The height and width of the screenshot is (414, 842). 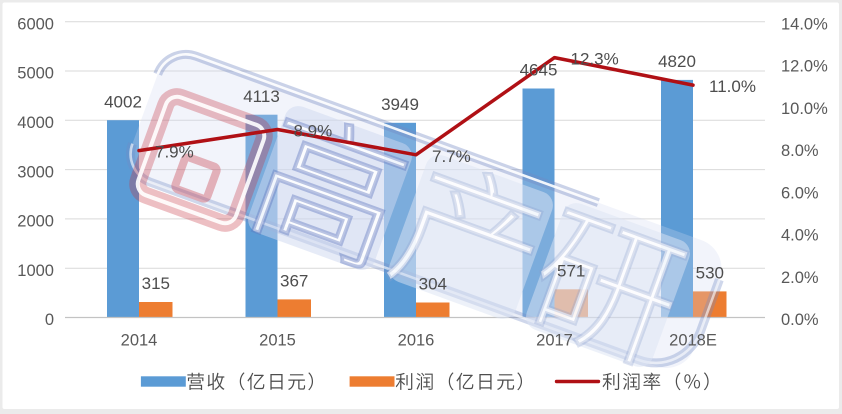 I want to click on svg-text: 7.7%, so click(x=451, y=156).